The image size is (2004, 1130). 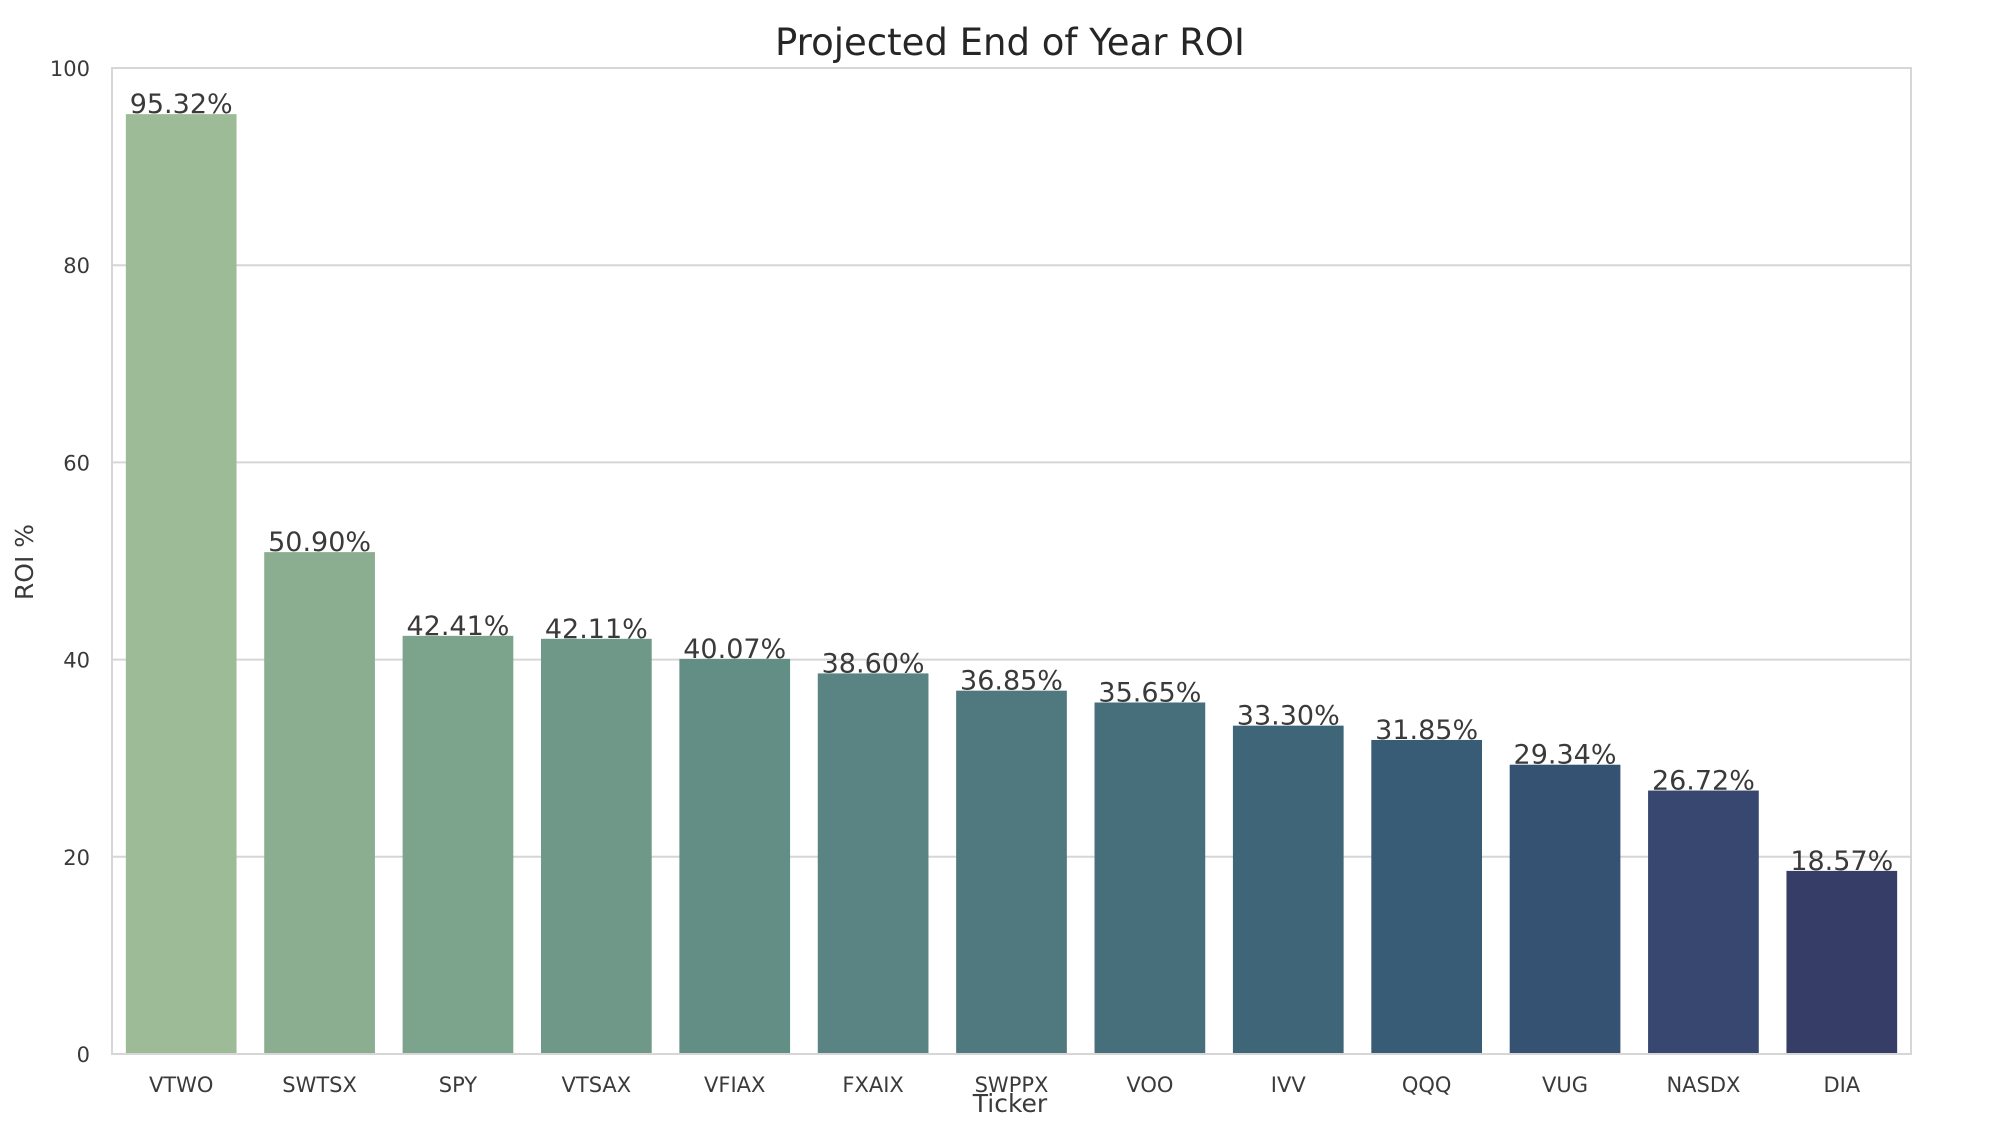 I want to click on data-label: 50.90%, so click(x=319, y=542).